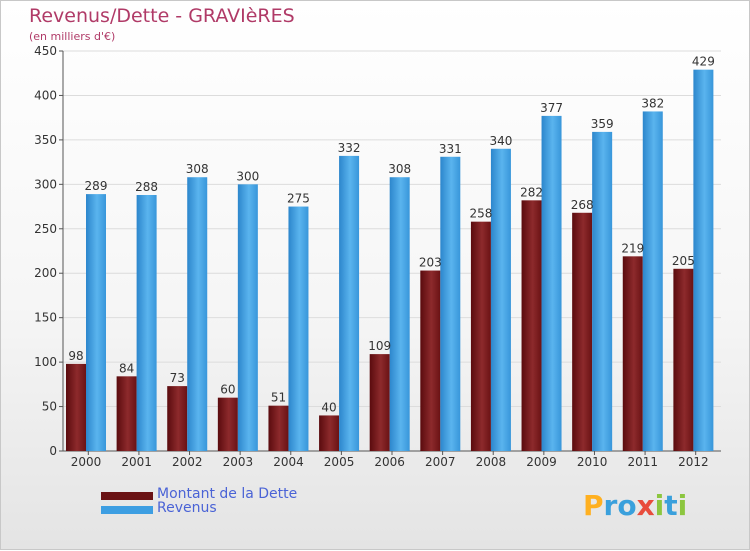 Image resolution: width=750 pixels, height=551 pixels. What do you see at coordinates (671, 505) in the screenshot?
I see `logo-letter: t` at bounding box center [671, 505].